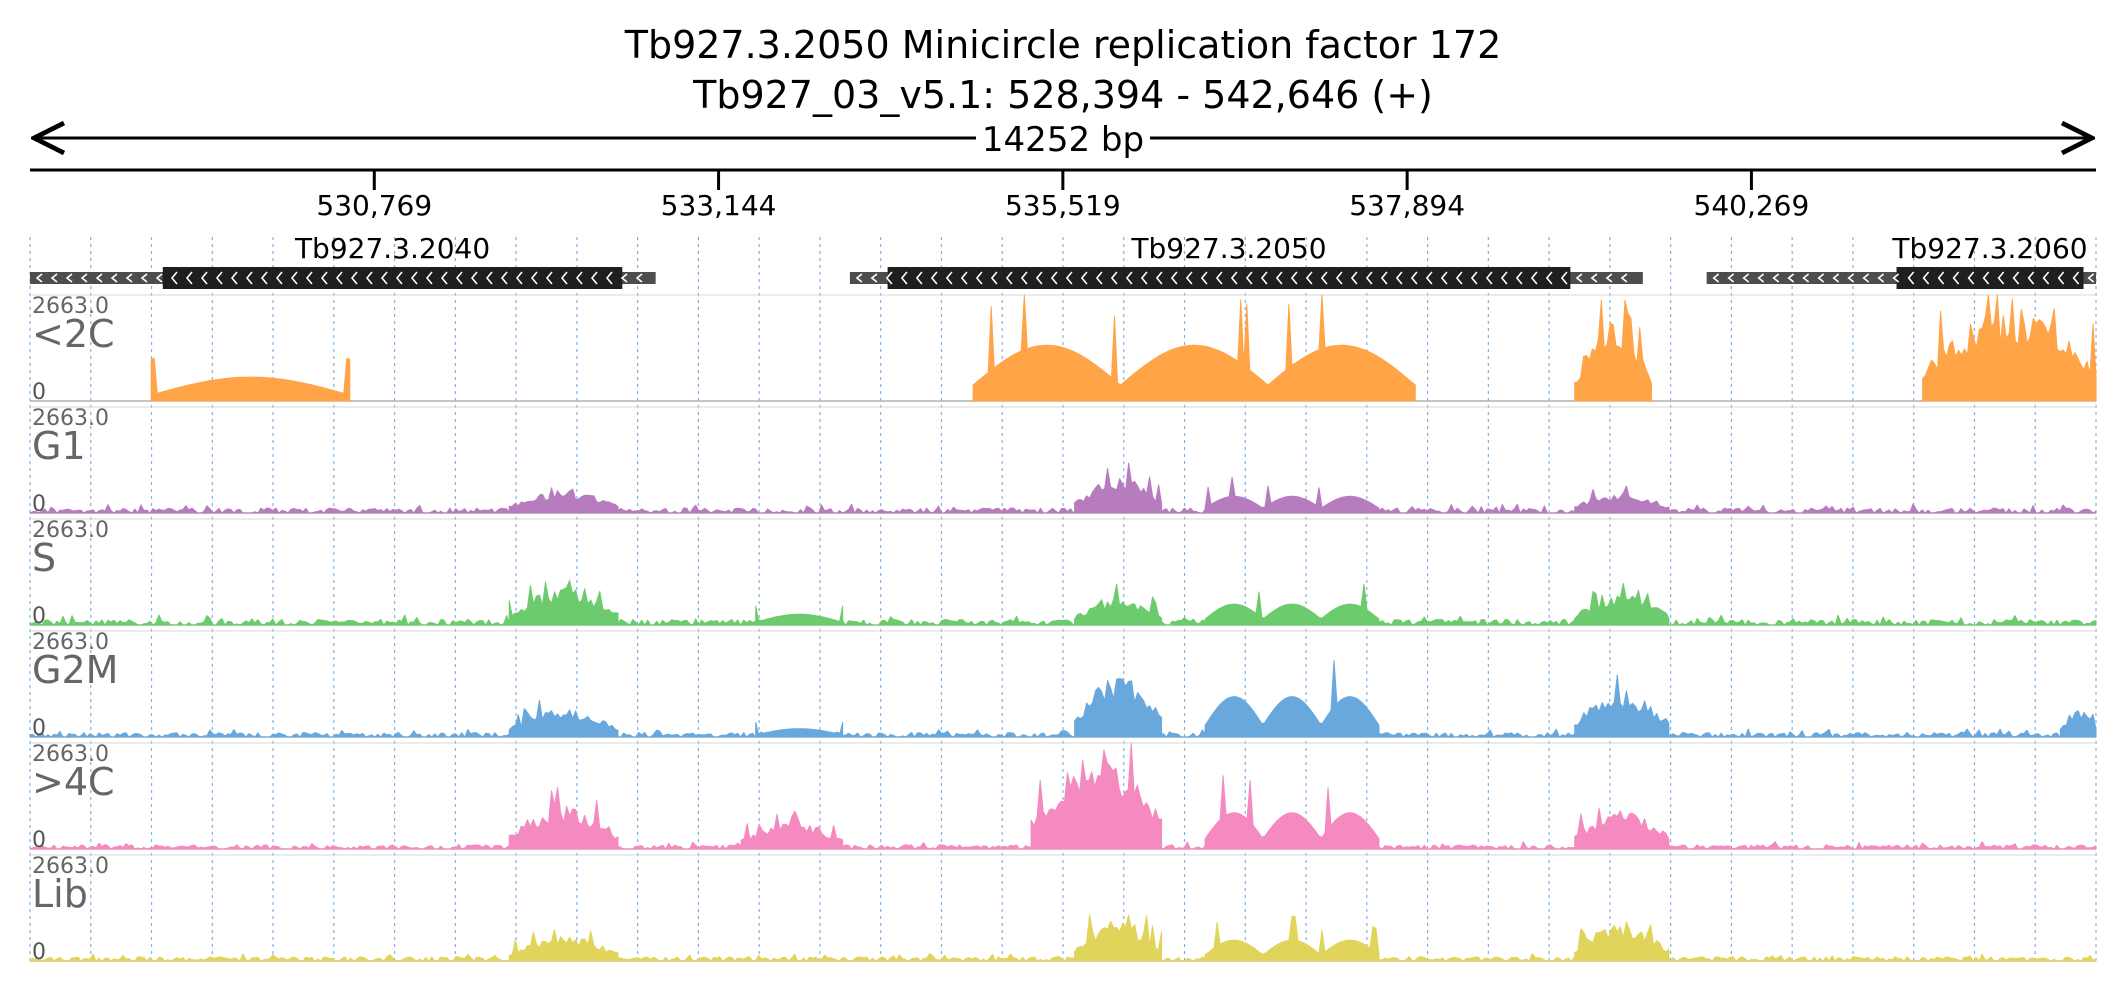 This screenshot has height=1004, width=2126. Describe the element at coordinates (1063, 205) in the screenshot. I see `ruler-tick-label: 535,519` at that location.